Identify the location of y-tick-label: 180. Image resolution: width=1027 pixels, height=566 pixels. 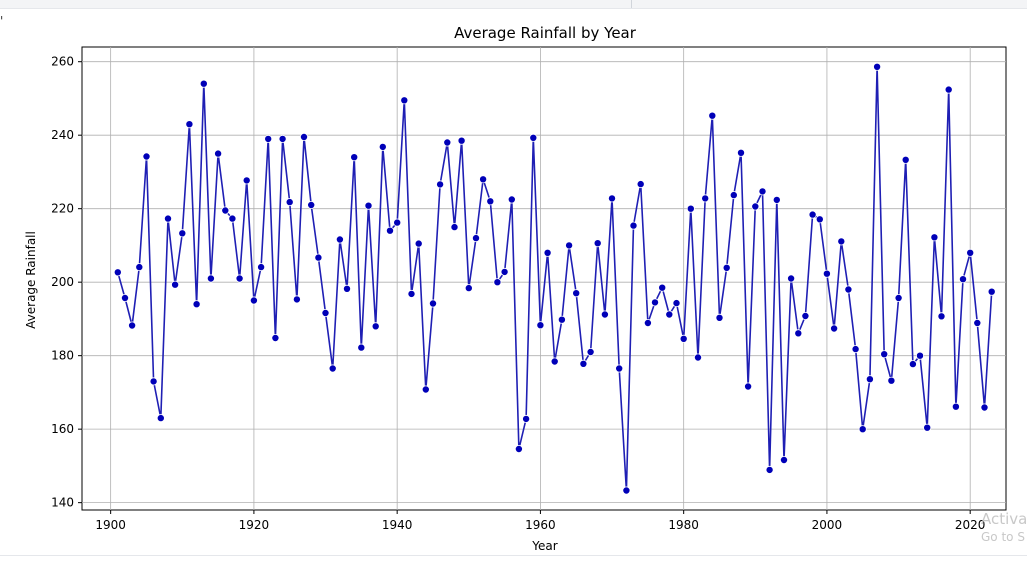
(62, 356).